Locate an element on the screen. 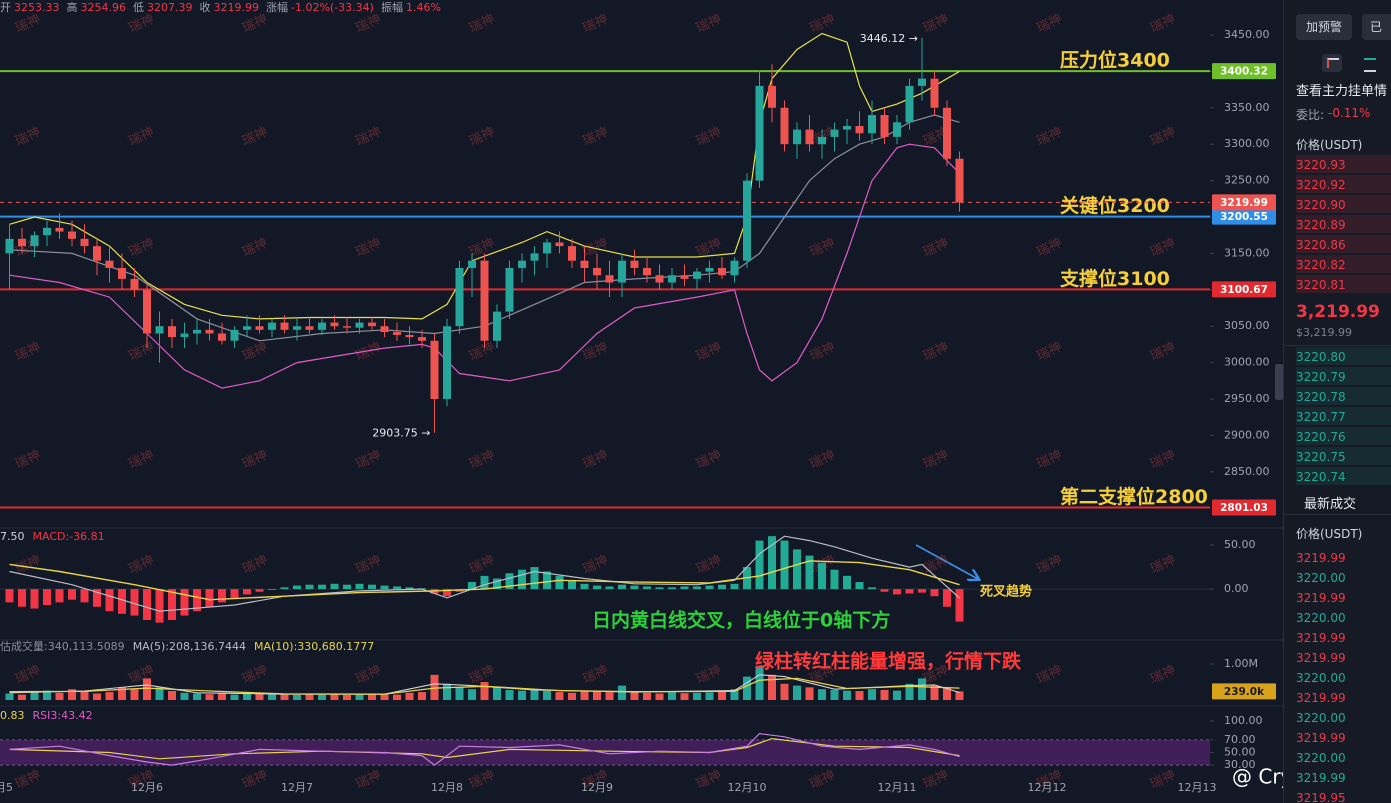 The image size is (1391, 803). alert-button: 加预警 is located at coordinates (1324, 27).